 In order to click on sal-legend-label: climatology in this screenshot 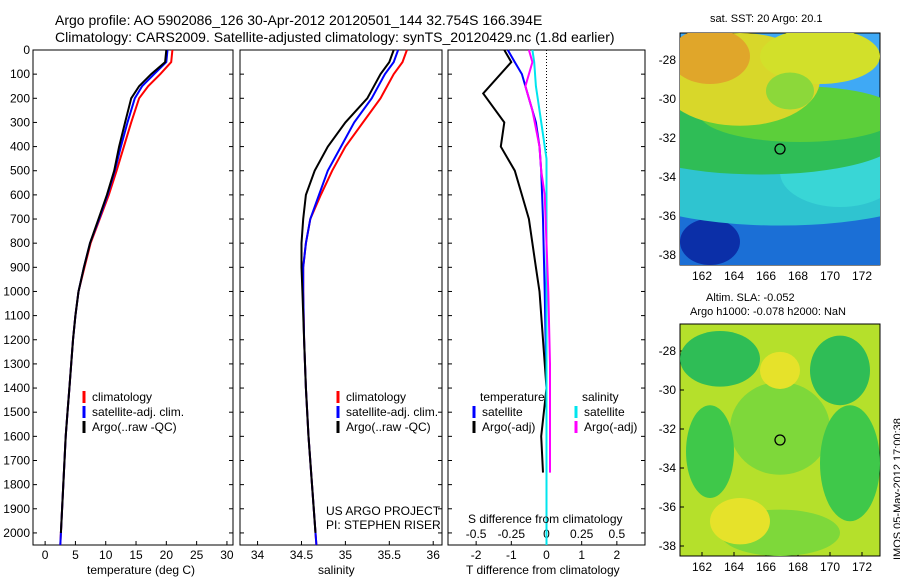, I will do `click(376, 397)`.